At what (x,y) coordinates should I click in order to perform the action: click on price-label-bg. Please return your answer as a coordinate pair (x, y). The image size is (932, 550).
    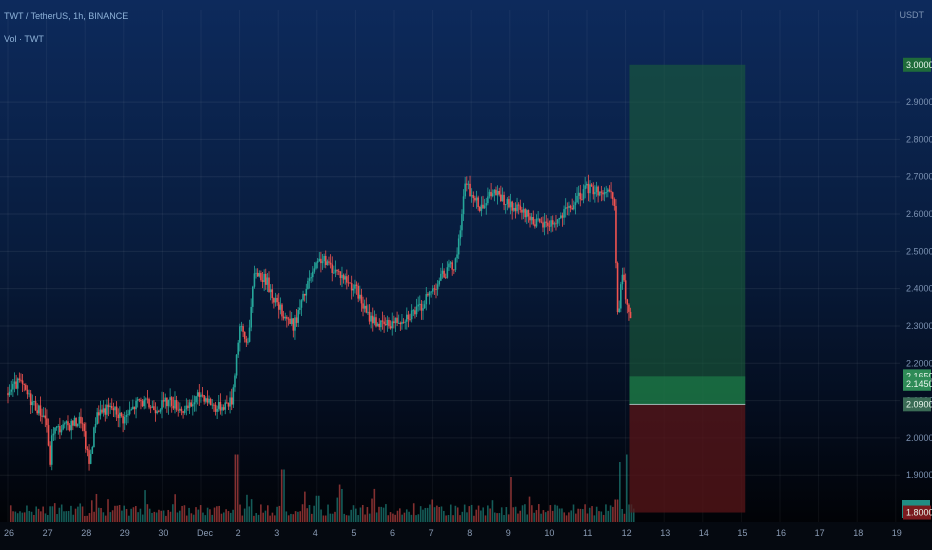
    Looking at the image, I should click on (917, 383).